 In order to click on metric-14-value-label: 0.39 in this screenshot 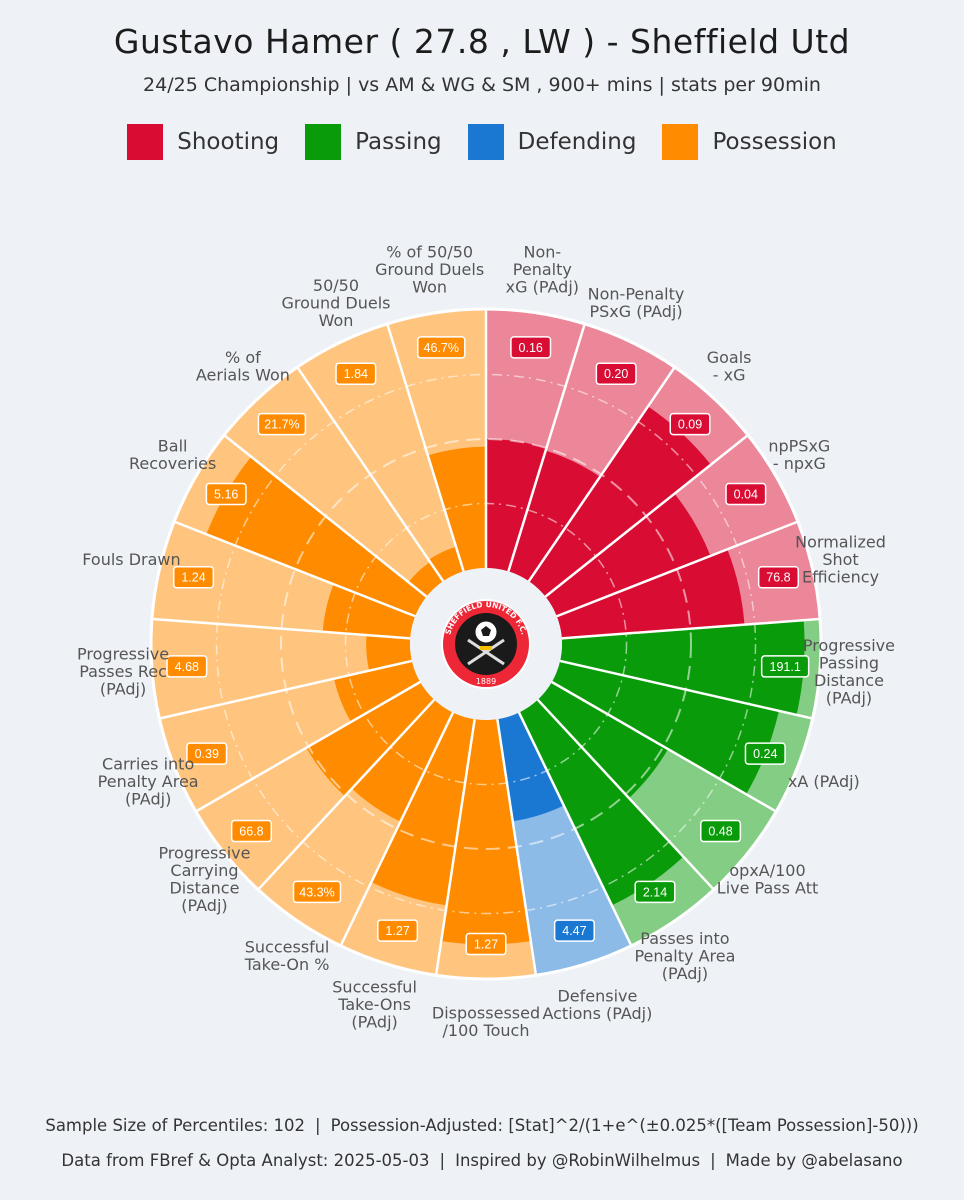, I will do `click(207, 753)`.